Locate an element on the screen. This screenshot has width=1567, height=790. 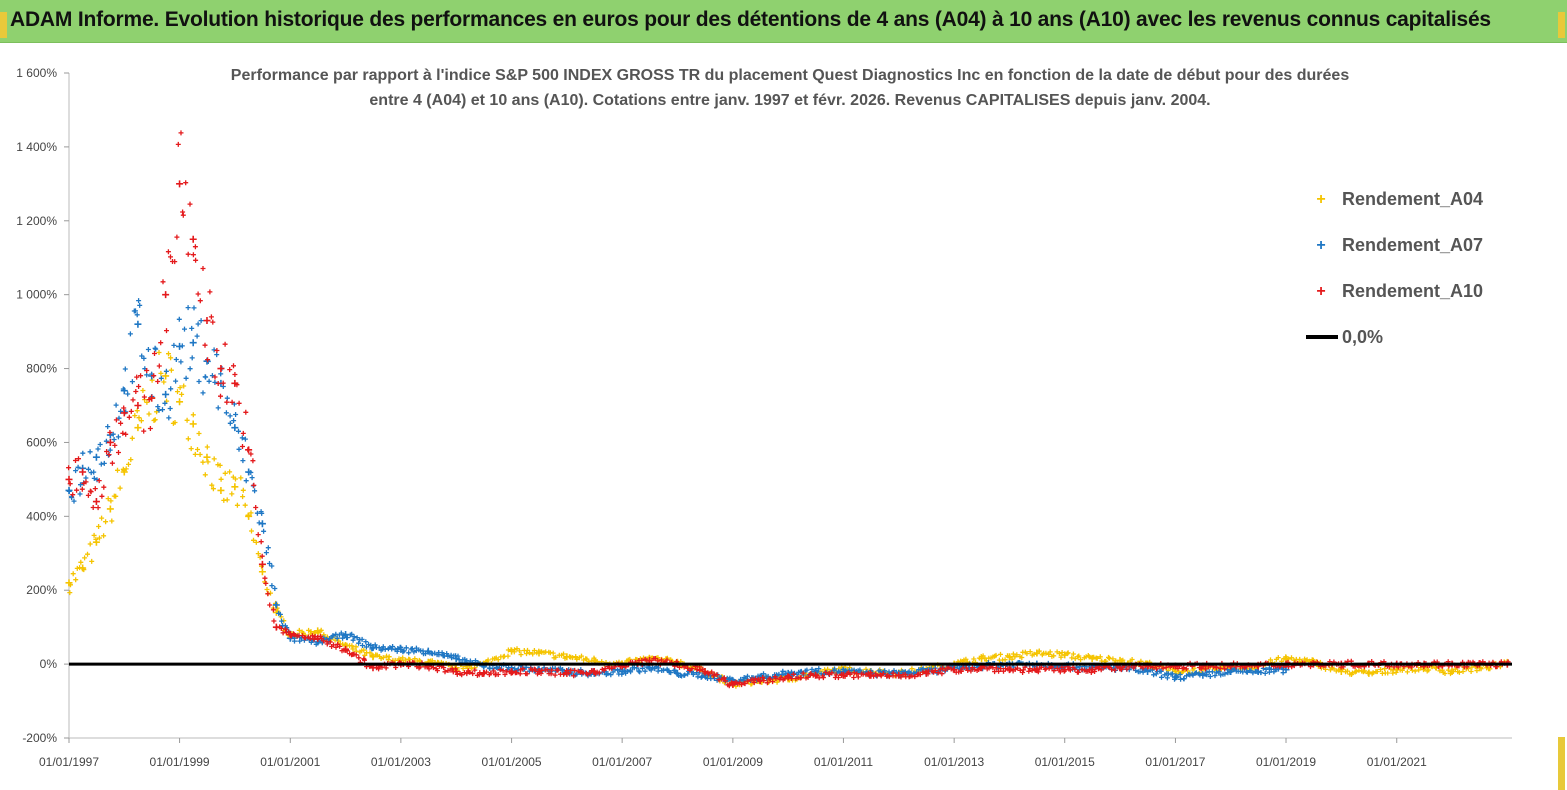
y-tick-label: 1 200% is located at coordinates (36, 221).